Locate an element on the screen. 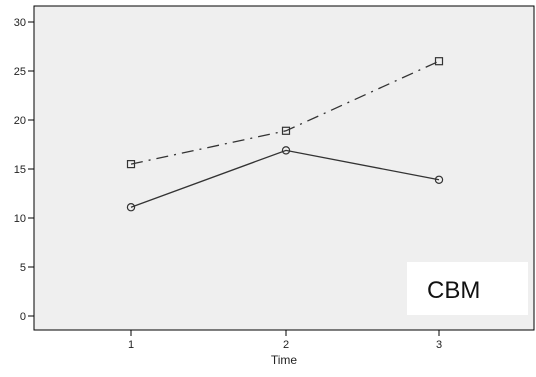 The image size is (536, 377). annotation-box is located at coordinates (467, 288).